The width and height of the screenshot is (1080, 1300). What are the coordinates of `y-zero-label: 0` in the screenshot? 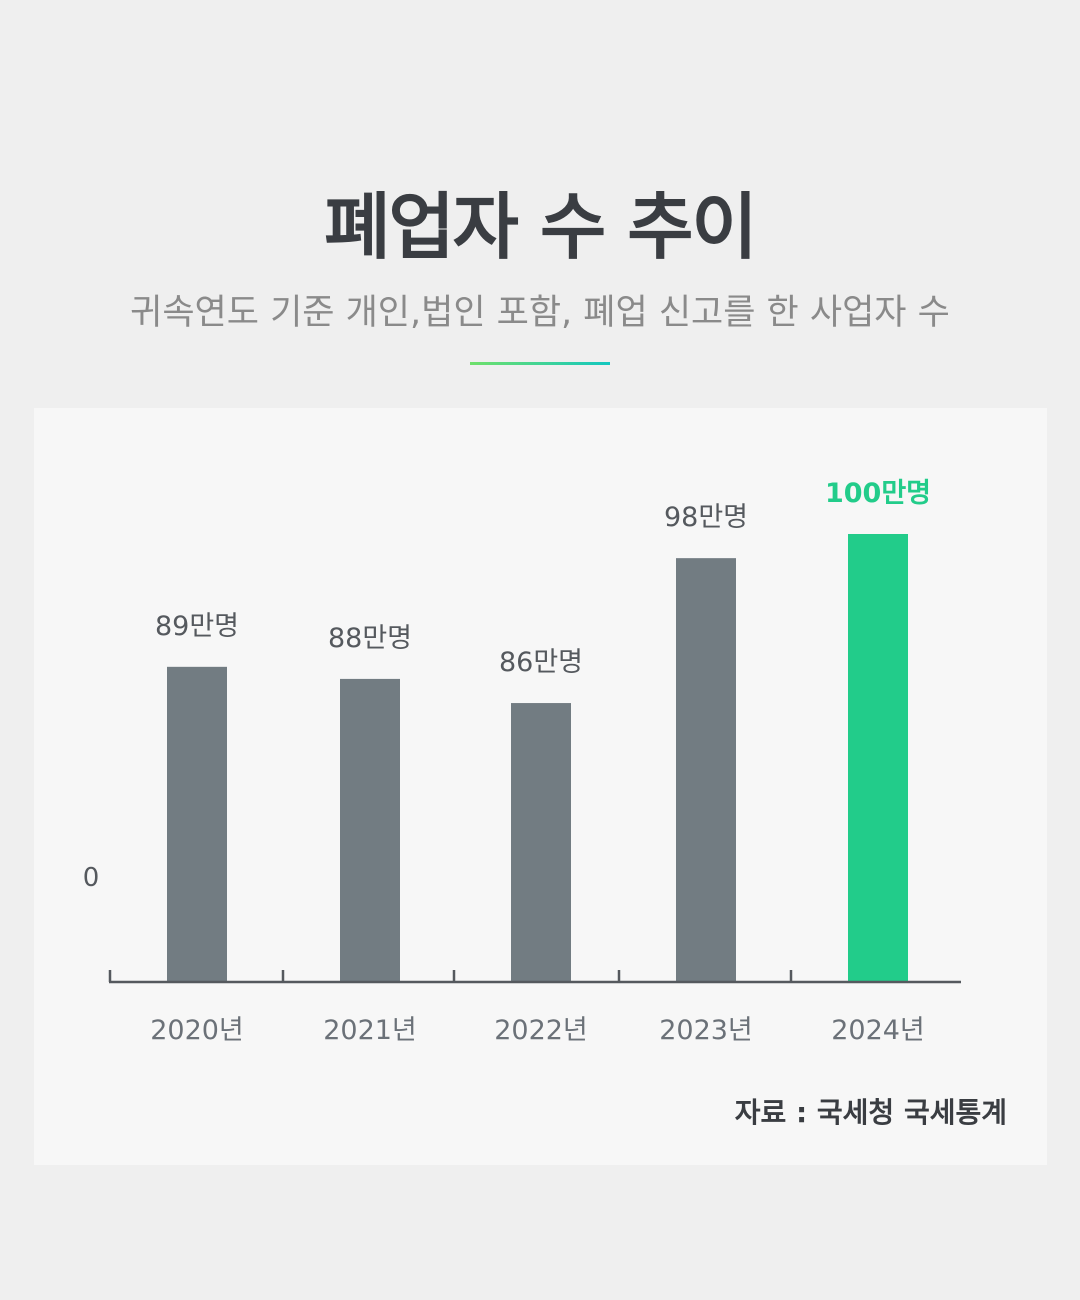 It's located at (91, 878).